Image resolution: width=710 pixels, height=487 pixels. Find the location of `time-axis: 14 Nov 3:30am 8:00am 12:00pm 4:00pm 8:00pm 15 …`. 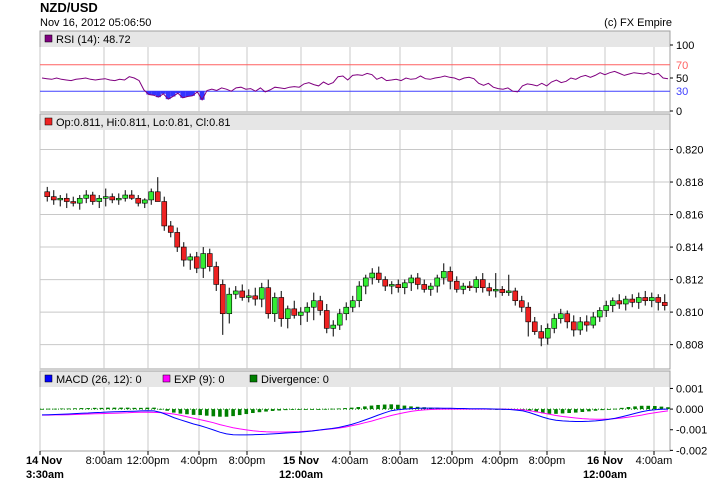

time-axis: 14 Nov 3:30am 8:00am 12:00pm 4:00pm 8:00pm 15 … is located at coordinates (349, 466).